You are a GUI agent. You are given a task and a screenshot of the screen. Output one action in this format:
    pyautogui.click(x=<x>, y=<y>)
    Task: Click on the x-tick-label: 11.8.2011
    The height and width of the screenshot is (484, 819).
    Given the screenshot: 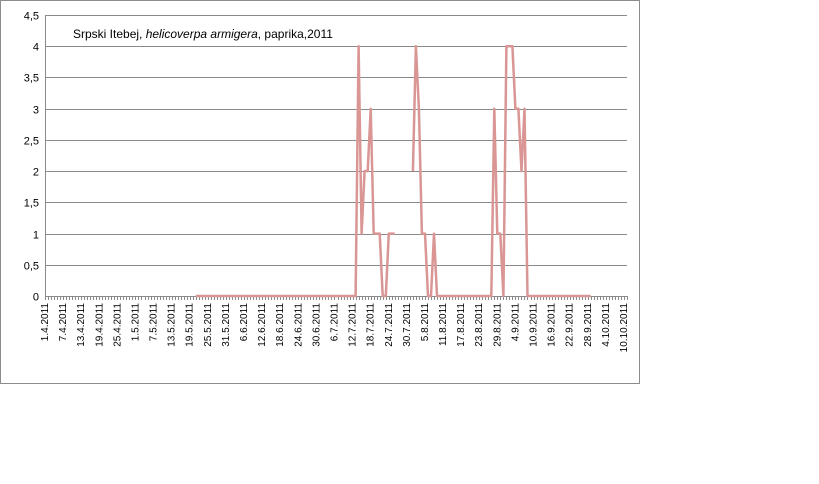 What is the action you would take?
    pyautogui.click(x=443, y=324)
    